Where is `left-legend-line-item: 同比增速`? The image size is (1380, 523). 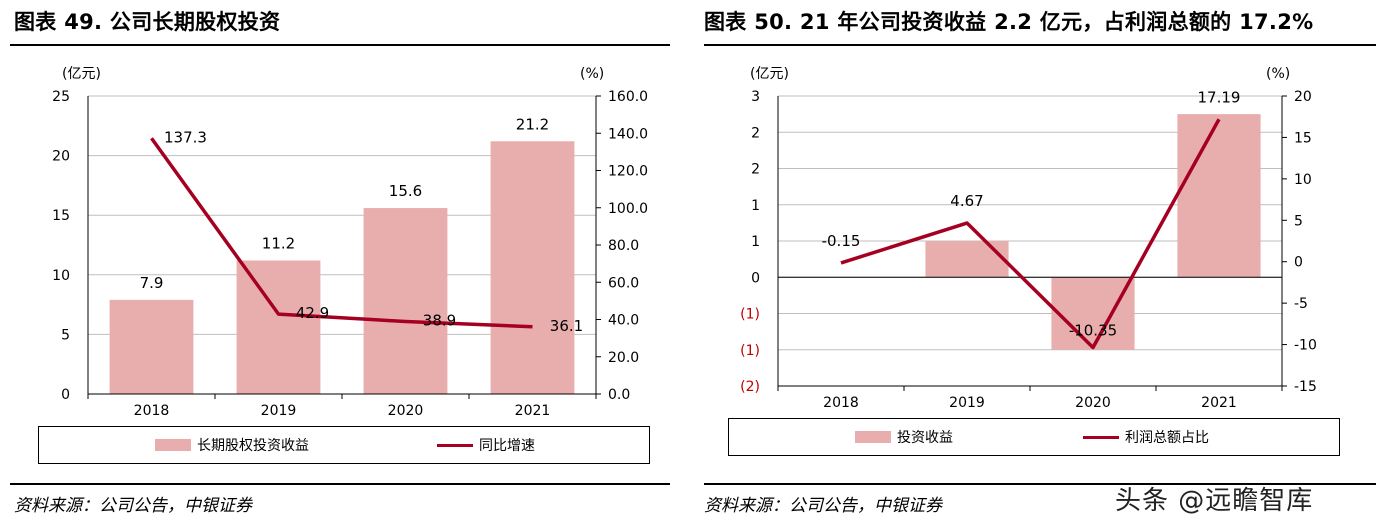 left-legend-line-item: 同比增速 is located at coordinates (486, 445).